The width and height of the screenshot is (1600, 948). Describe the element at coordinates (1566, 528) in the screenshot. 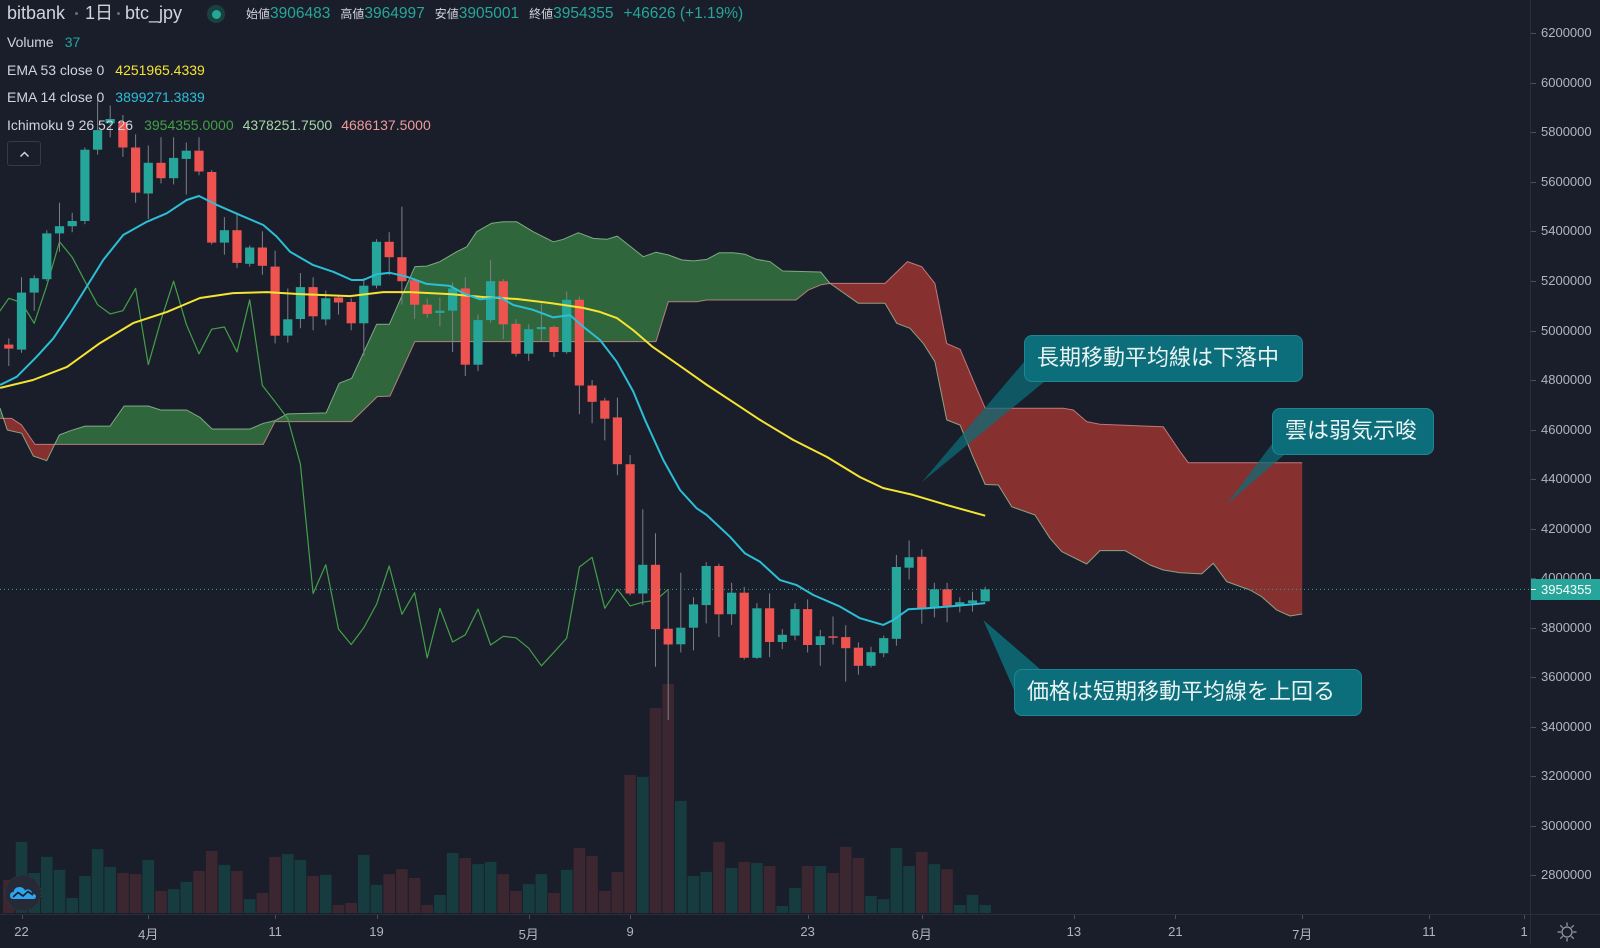

I see `price-tick-label: 4200000` at that location.